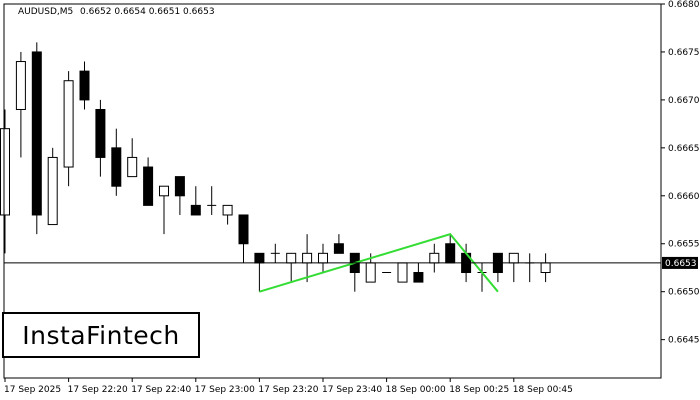 The width and height of the screenshot is (700, 400). I want to click on logo-text: InstaFintech, so click(101, 335).